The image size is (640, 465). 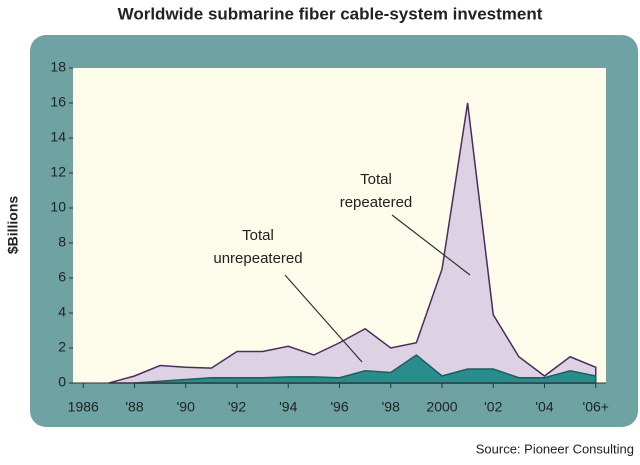 I want to click on x-tick-label: 2000, so click(x=441, y=407).